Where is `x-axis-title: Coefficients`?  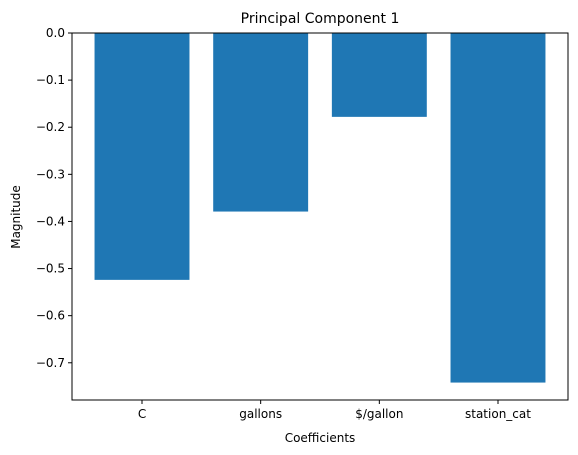
x-axis-title: Coefficients is located at coordinates (320, 438).